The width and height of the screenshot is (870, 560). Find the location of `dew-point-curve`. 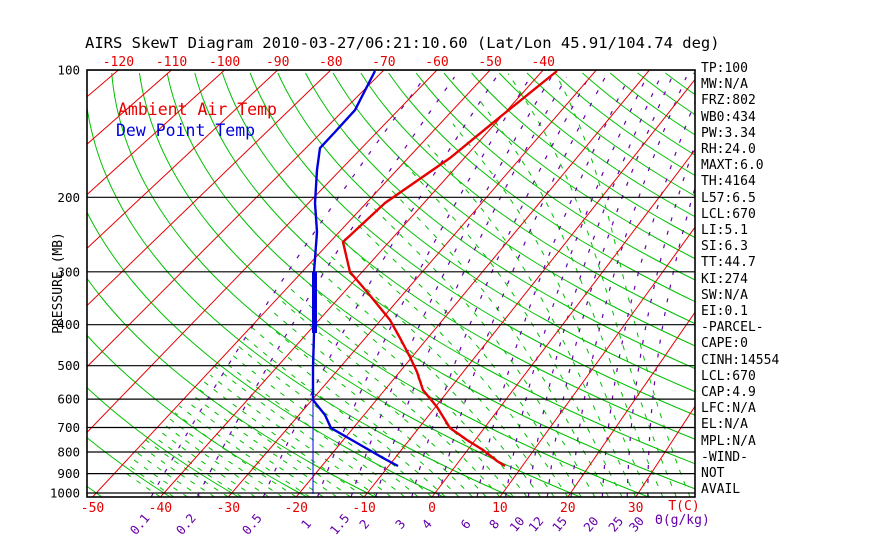

dew-point-curve is located at coordinates (355, 269).